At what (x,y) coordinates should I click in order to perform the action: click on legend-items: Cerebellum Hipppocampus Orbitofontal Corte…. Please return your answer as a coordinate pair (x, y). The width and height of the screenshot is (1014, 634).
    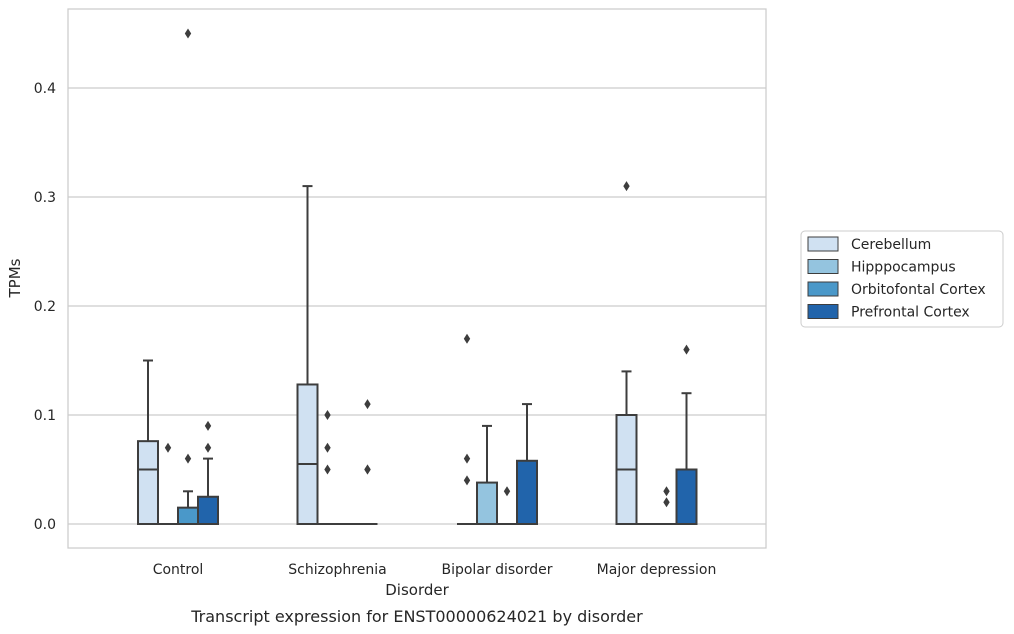
    Looking at the image, I should click on (896, 278).